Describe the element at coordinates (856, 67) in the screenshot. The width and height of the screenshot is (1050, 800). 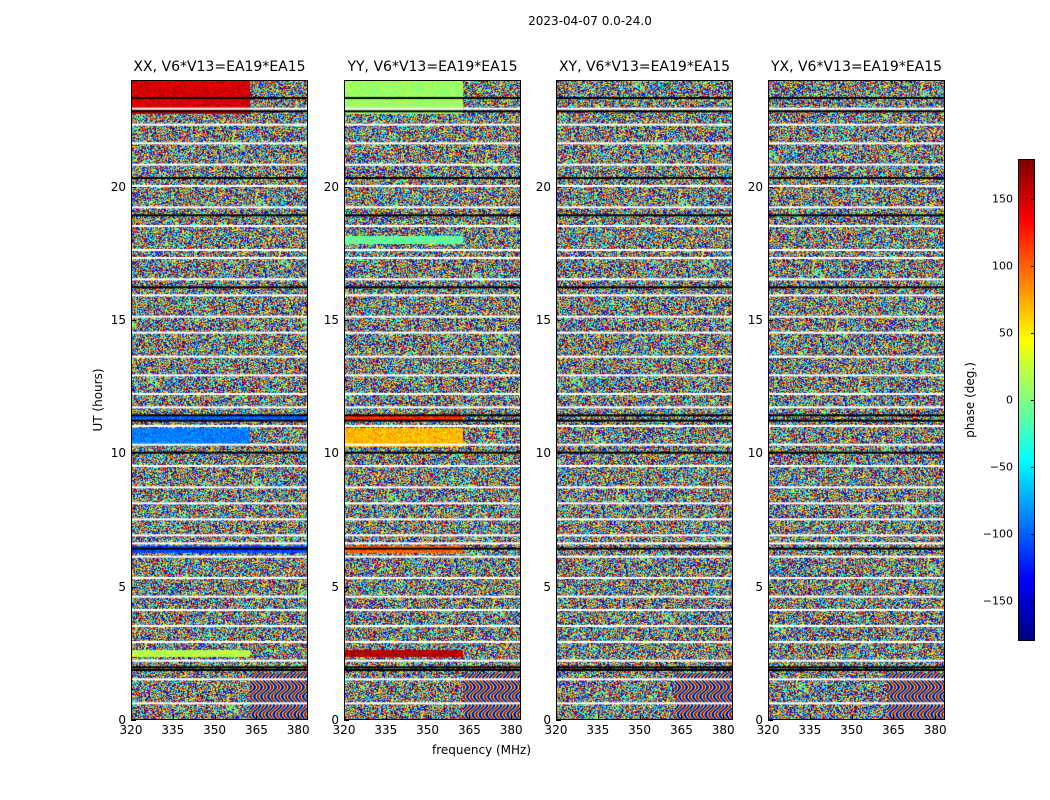
I see `panel-title-yx: YX, V6*V13=EA19*EA15` at that location.